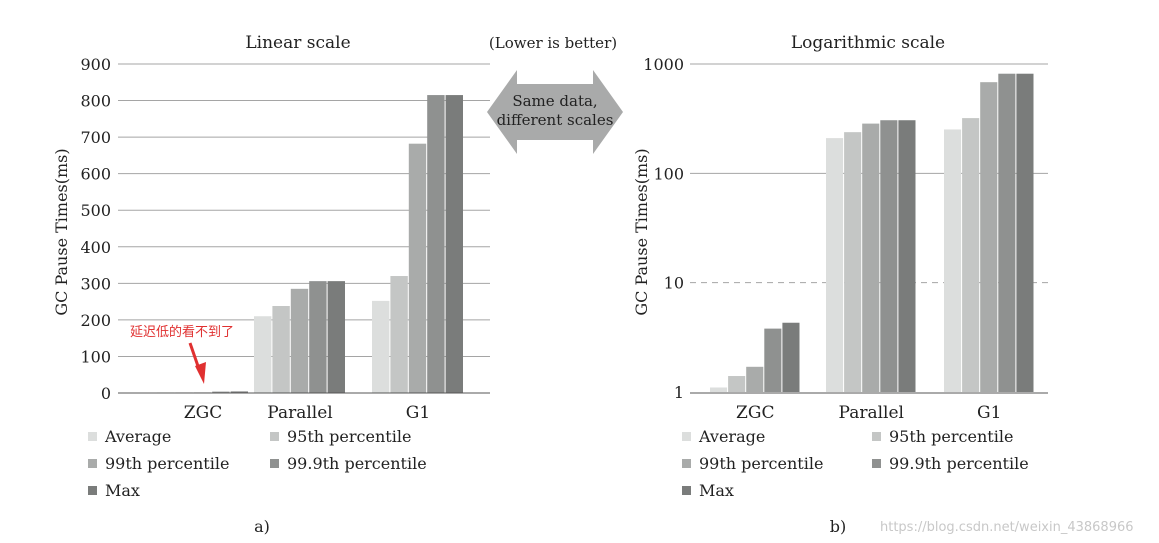 This screenshot has height=543, width=1159. Describe the element at coordinates (182, 332) in the screenshot. I see `annotation-text: 延迟低的看不到了` at that location.